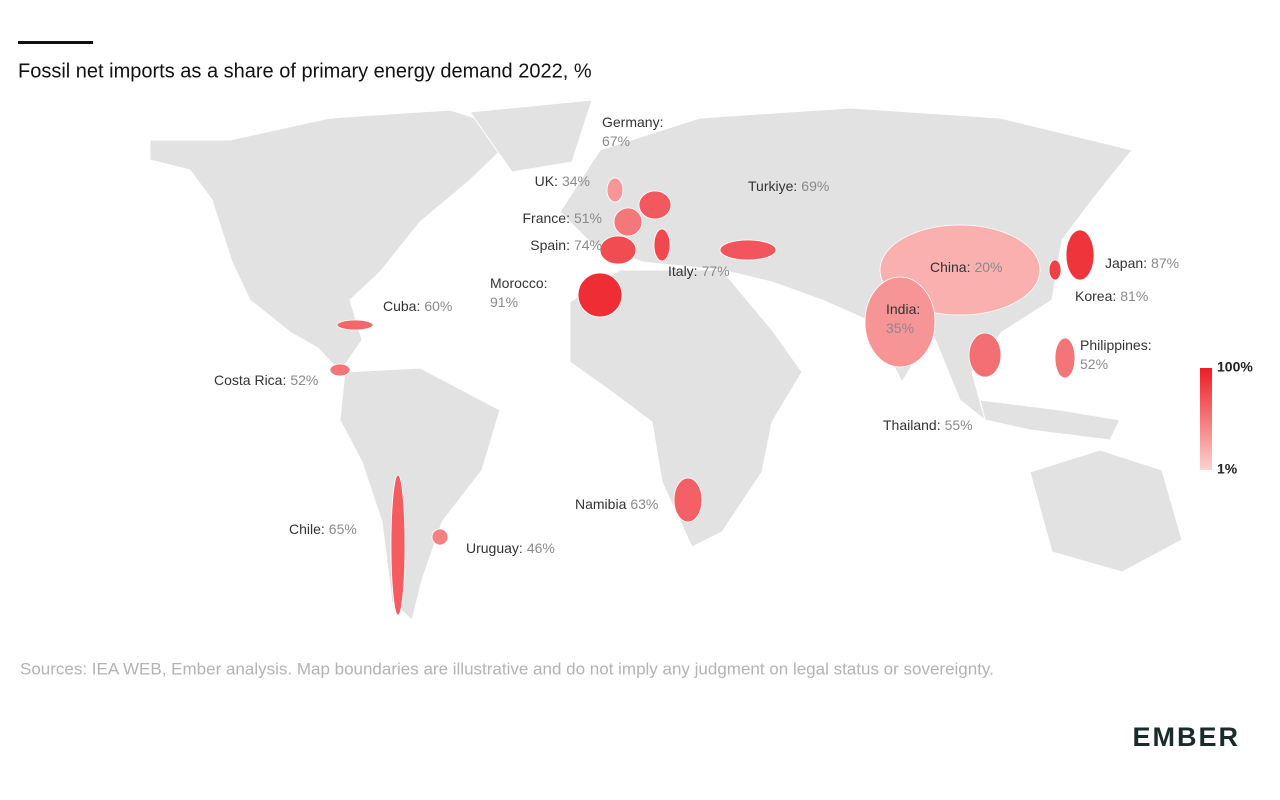 Image resolution: width=1280 pixels, height=800 pixels. What do you see at coordinates (588, 218) in the screenshot?
I see `value-label: 51%` at bounding box center [588, 218].